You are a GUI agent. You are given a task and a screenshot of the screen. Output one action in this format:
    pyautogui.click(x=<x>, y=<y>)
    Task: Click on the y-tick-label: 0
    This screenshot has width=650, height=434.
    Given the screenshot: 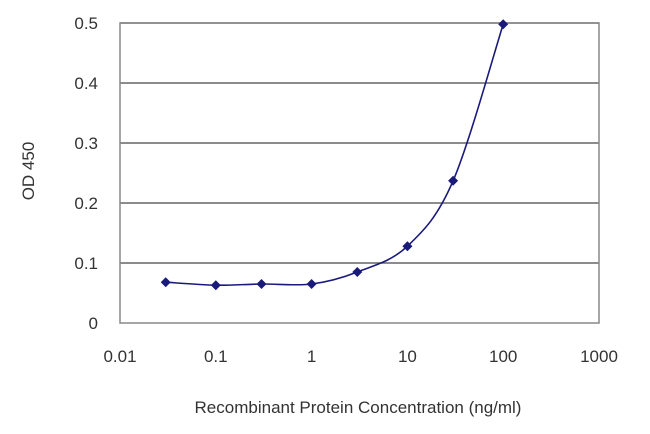 What is the action you would take?
    pyautogui.click(x=93, y=323)
    